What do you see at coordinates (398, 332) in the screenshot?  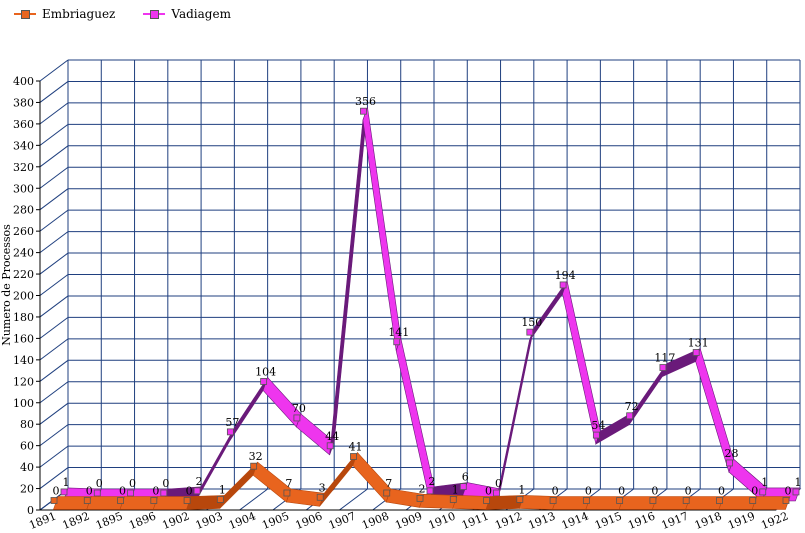 I see `data-label: 141` at bounding box center [398, 332].